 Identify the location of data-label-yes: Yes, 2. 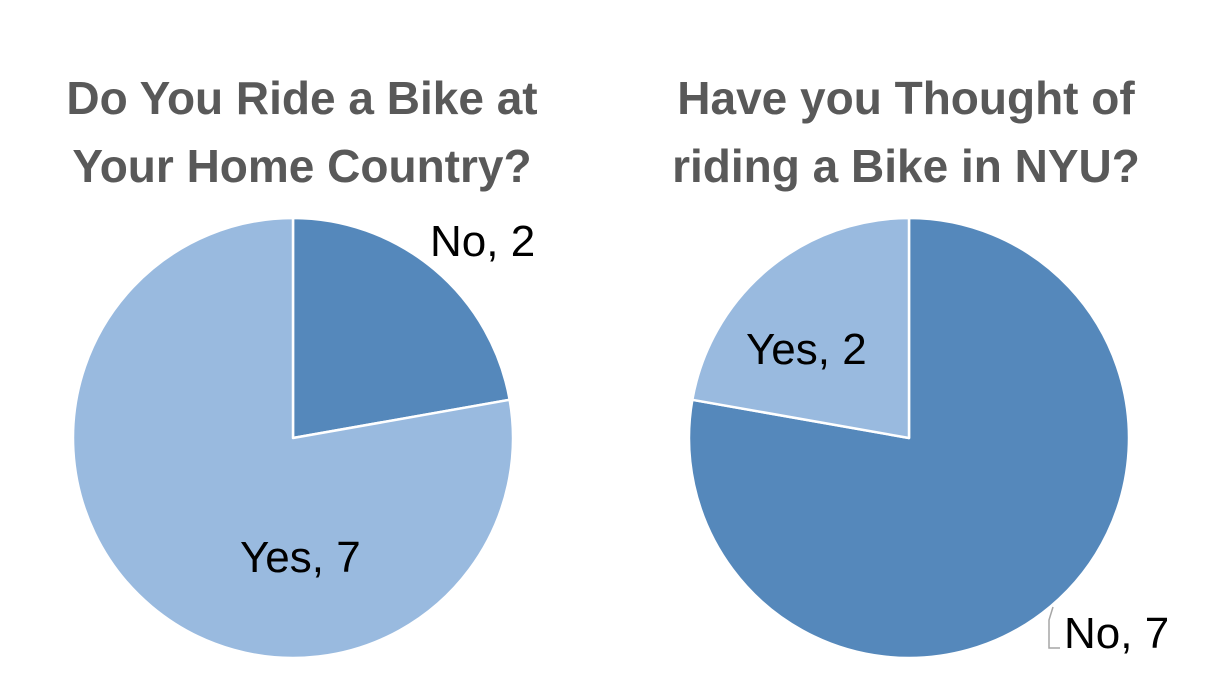
(806, 349).